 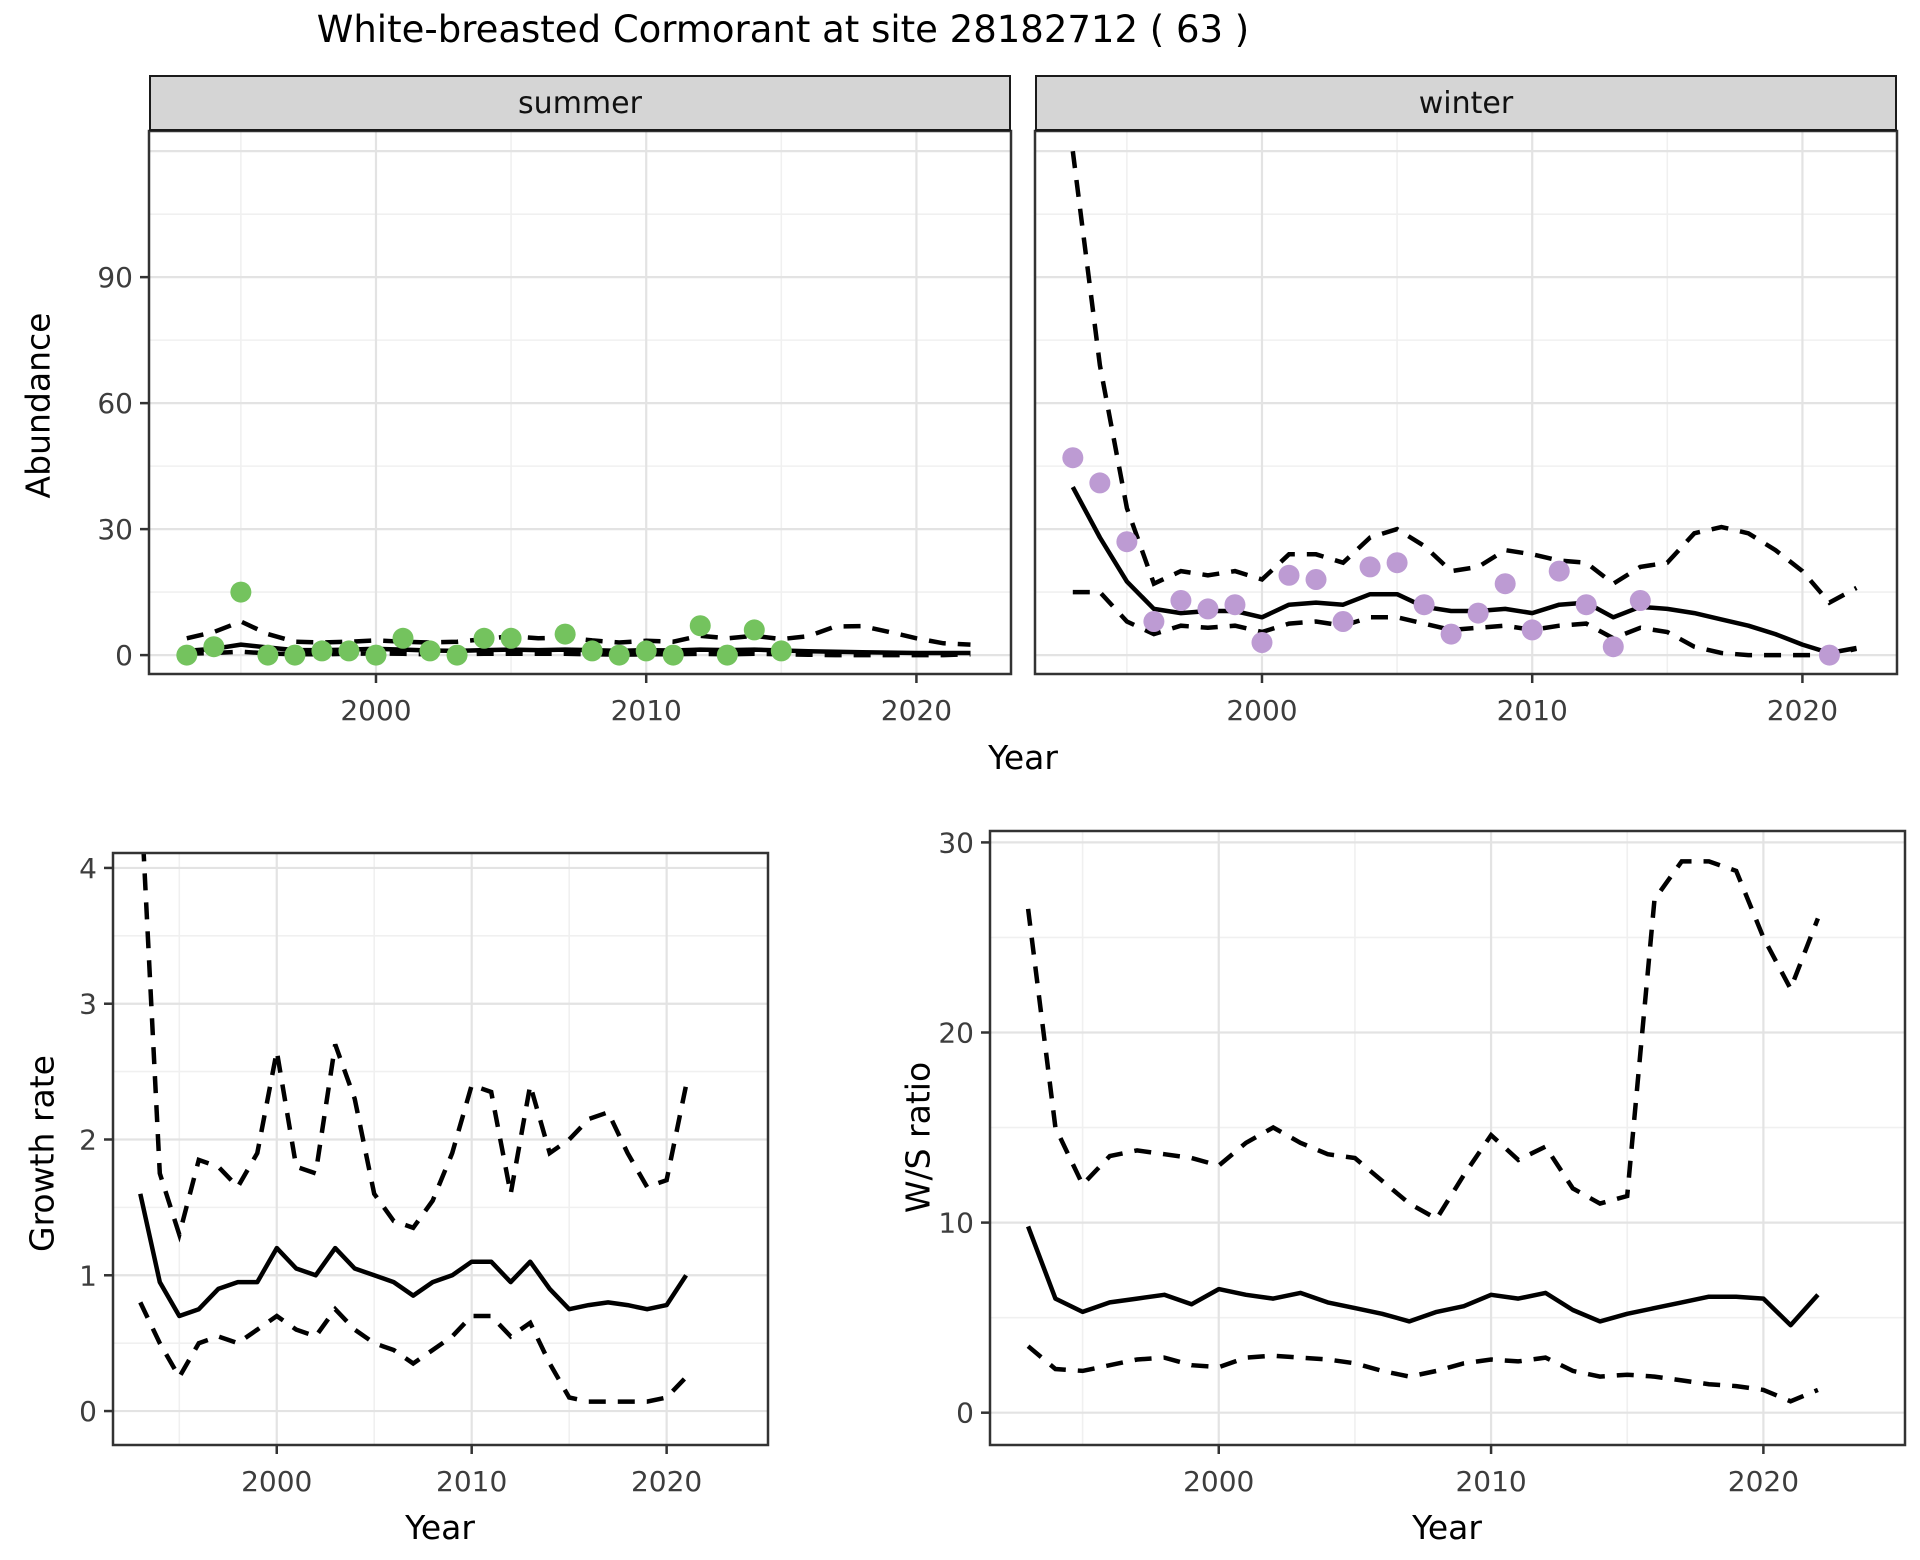 I want to click on y-tick-label: 20, so click(x=956, y=1032).